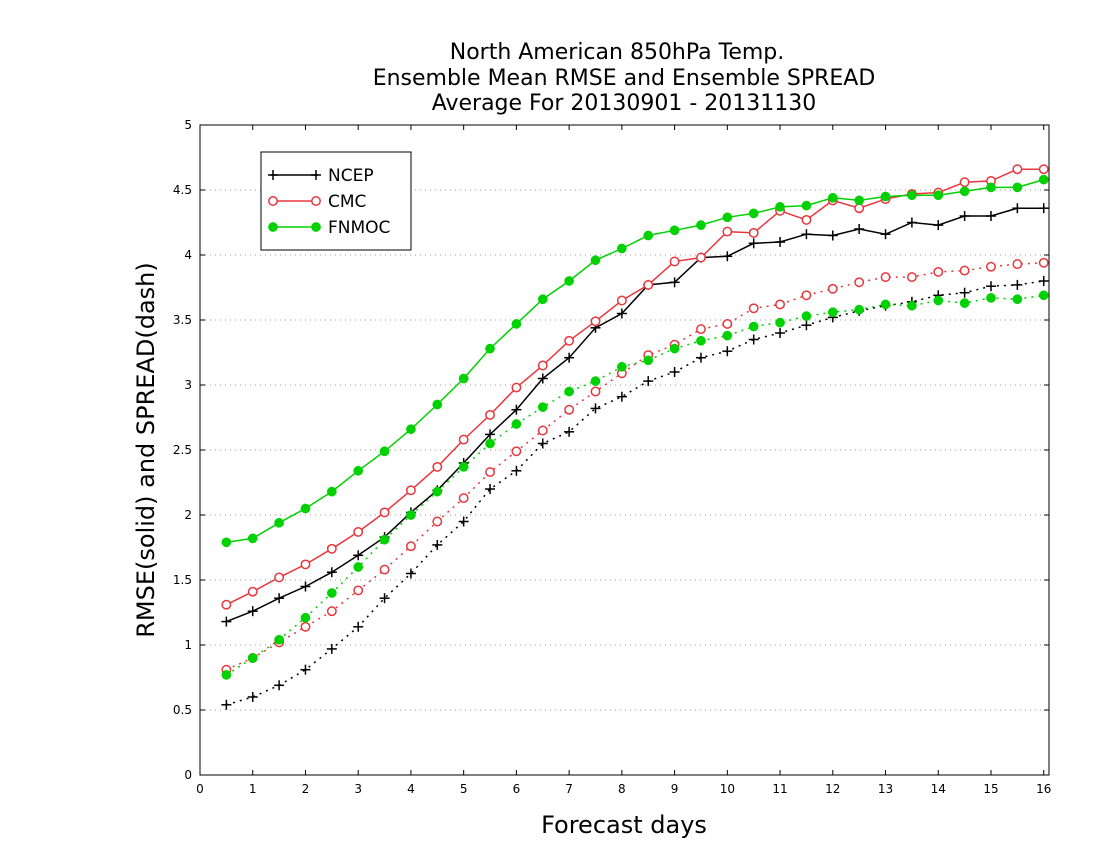  What do you see at coordinates (316, 175) in the screenshot?
I see `legend-marker-right-ncep` at bounding box center [316, 175].